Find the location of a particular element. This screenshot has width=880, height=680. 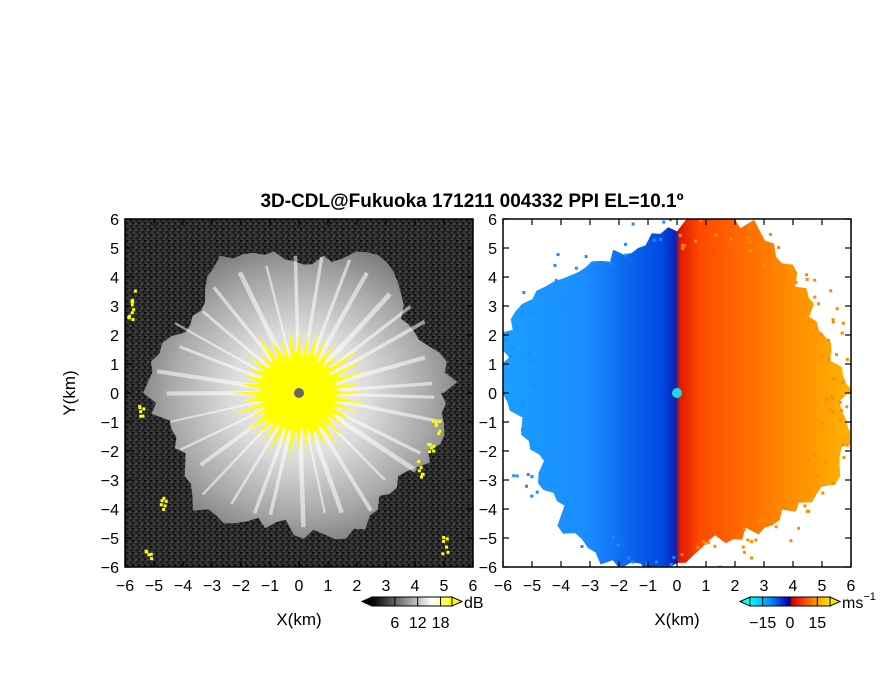

x-tick-label: 5 is located at coordinates (444, 586).